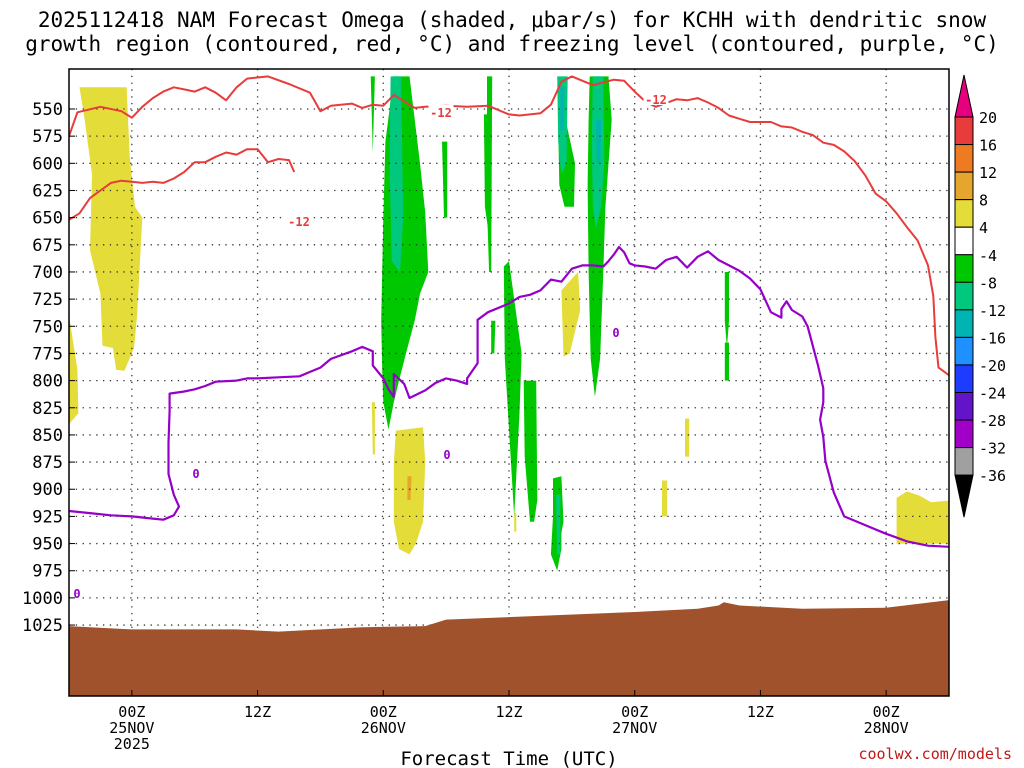  Describe the element at coordinates (405, 253) in the screenshot. I see `shade-lift-main-column` at that location.